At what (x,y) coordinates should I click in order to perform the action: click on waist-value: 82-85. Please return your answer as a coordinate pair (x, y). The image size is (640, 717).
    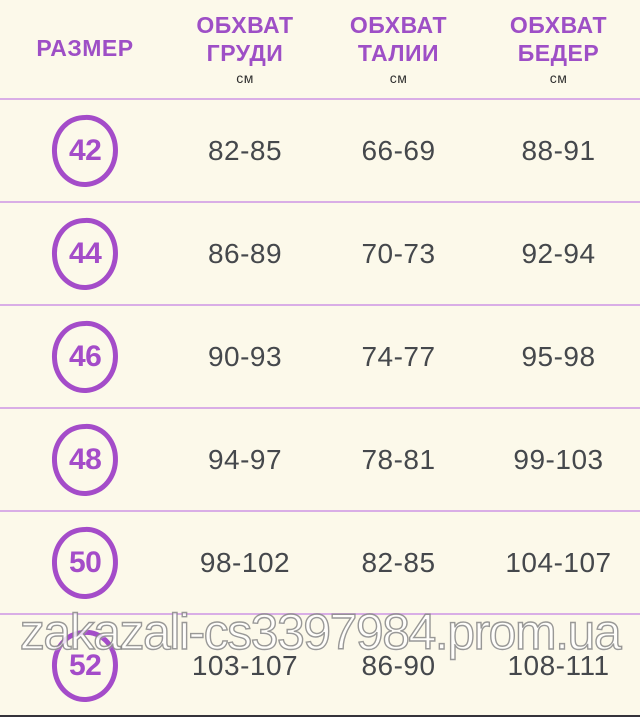
    Looking at the image, I should click on (398, 562).